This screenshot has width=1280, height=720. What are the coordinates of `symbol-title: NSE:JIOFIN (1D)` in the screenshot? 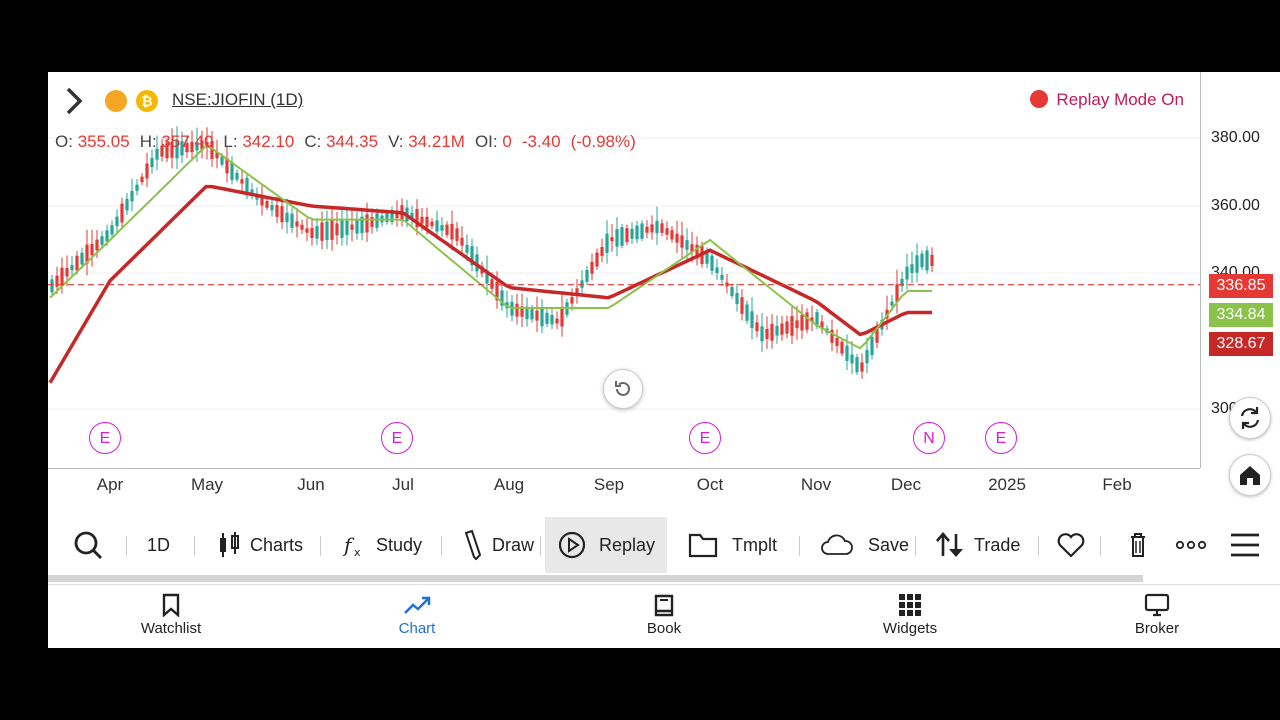 It's located at (238, 99).